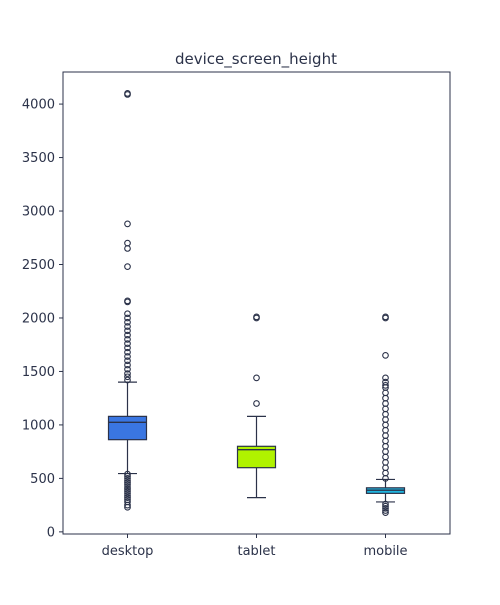 This screenshot has height=605, width=500. What do you see at coordinates (38, 372) in the screenshot?
I see `y-tick-label: 1500` at bounding box center [38, 372].